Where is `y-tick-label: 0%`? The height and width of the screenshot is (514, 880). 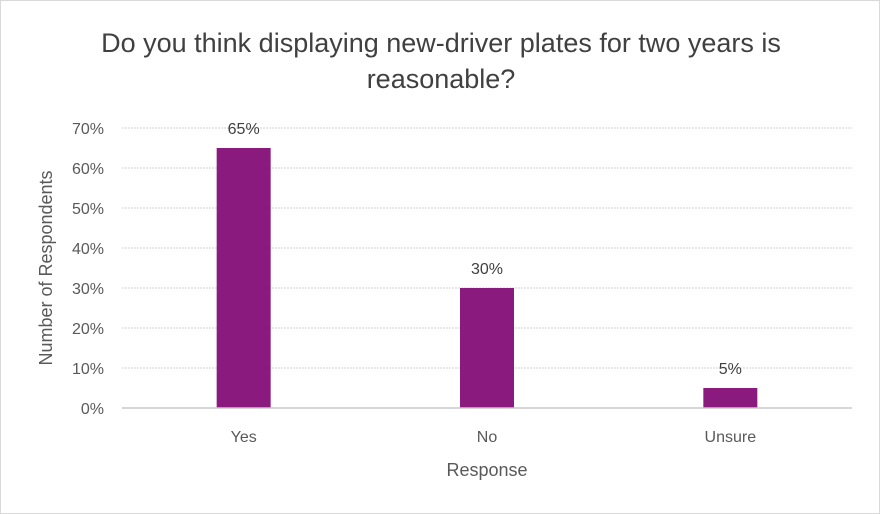
y-tick-label: 0% is located at coordinates (92, 409).